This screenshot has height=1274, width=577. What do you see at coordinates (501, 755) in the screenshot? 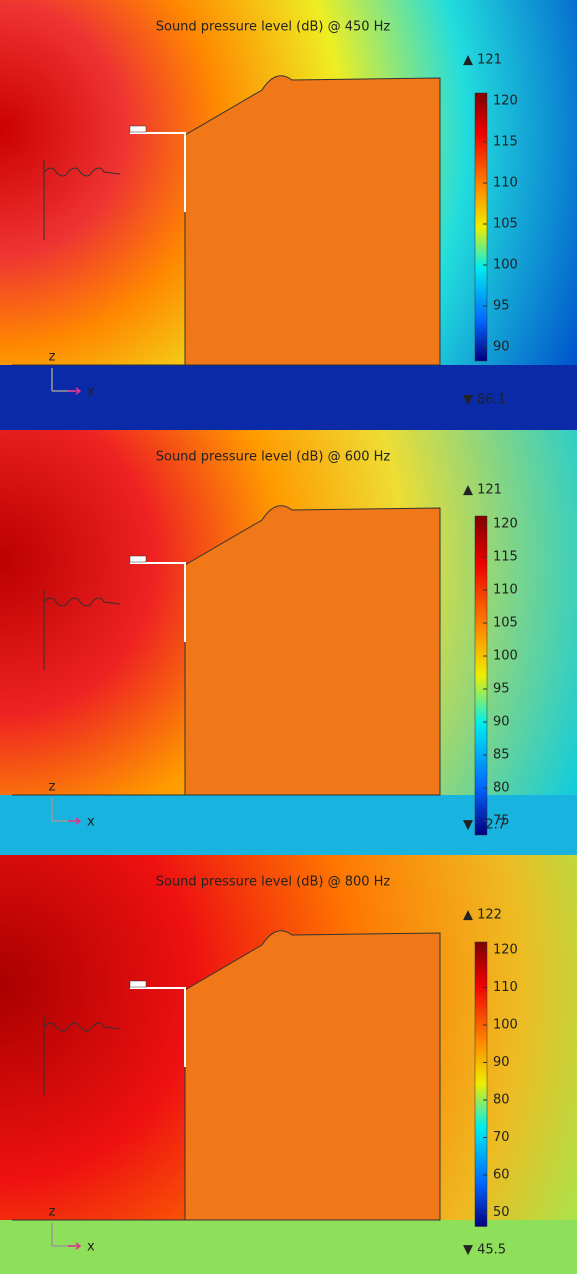
I see `colorbar-tick-label: 85` at bounding box center [501, 755].